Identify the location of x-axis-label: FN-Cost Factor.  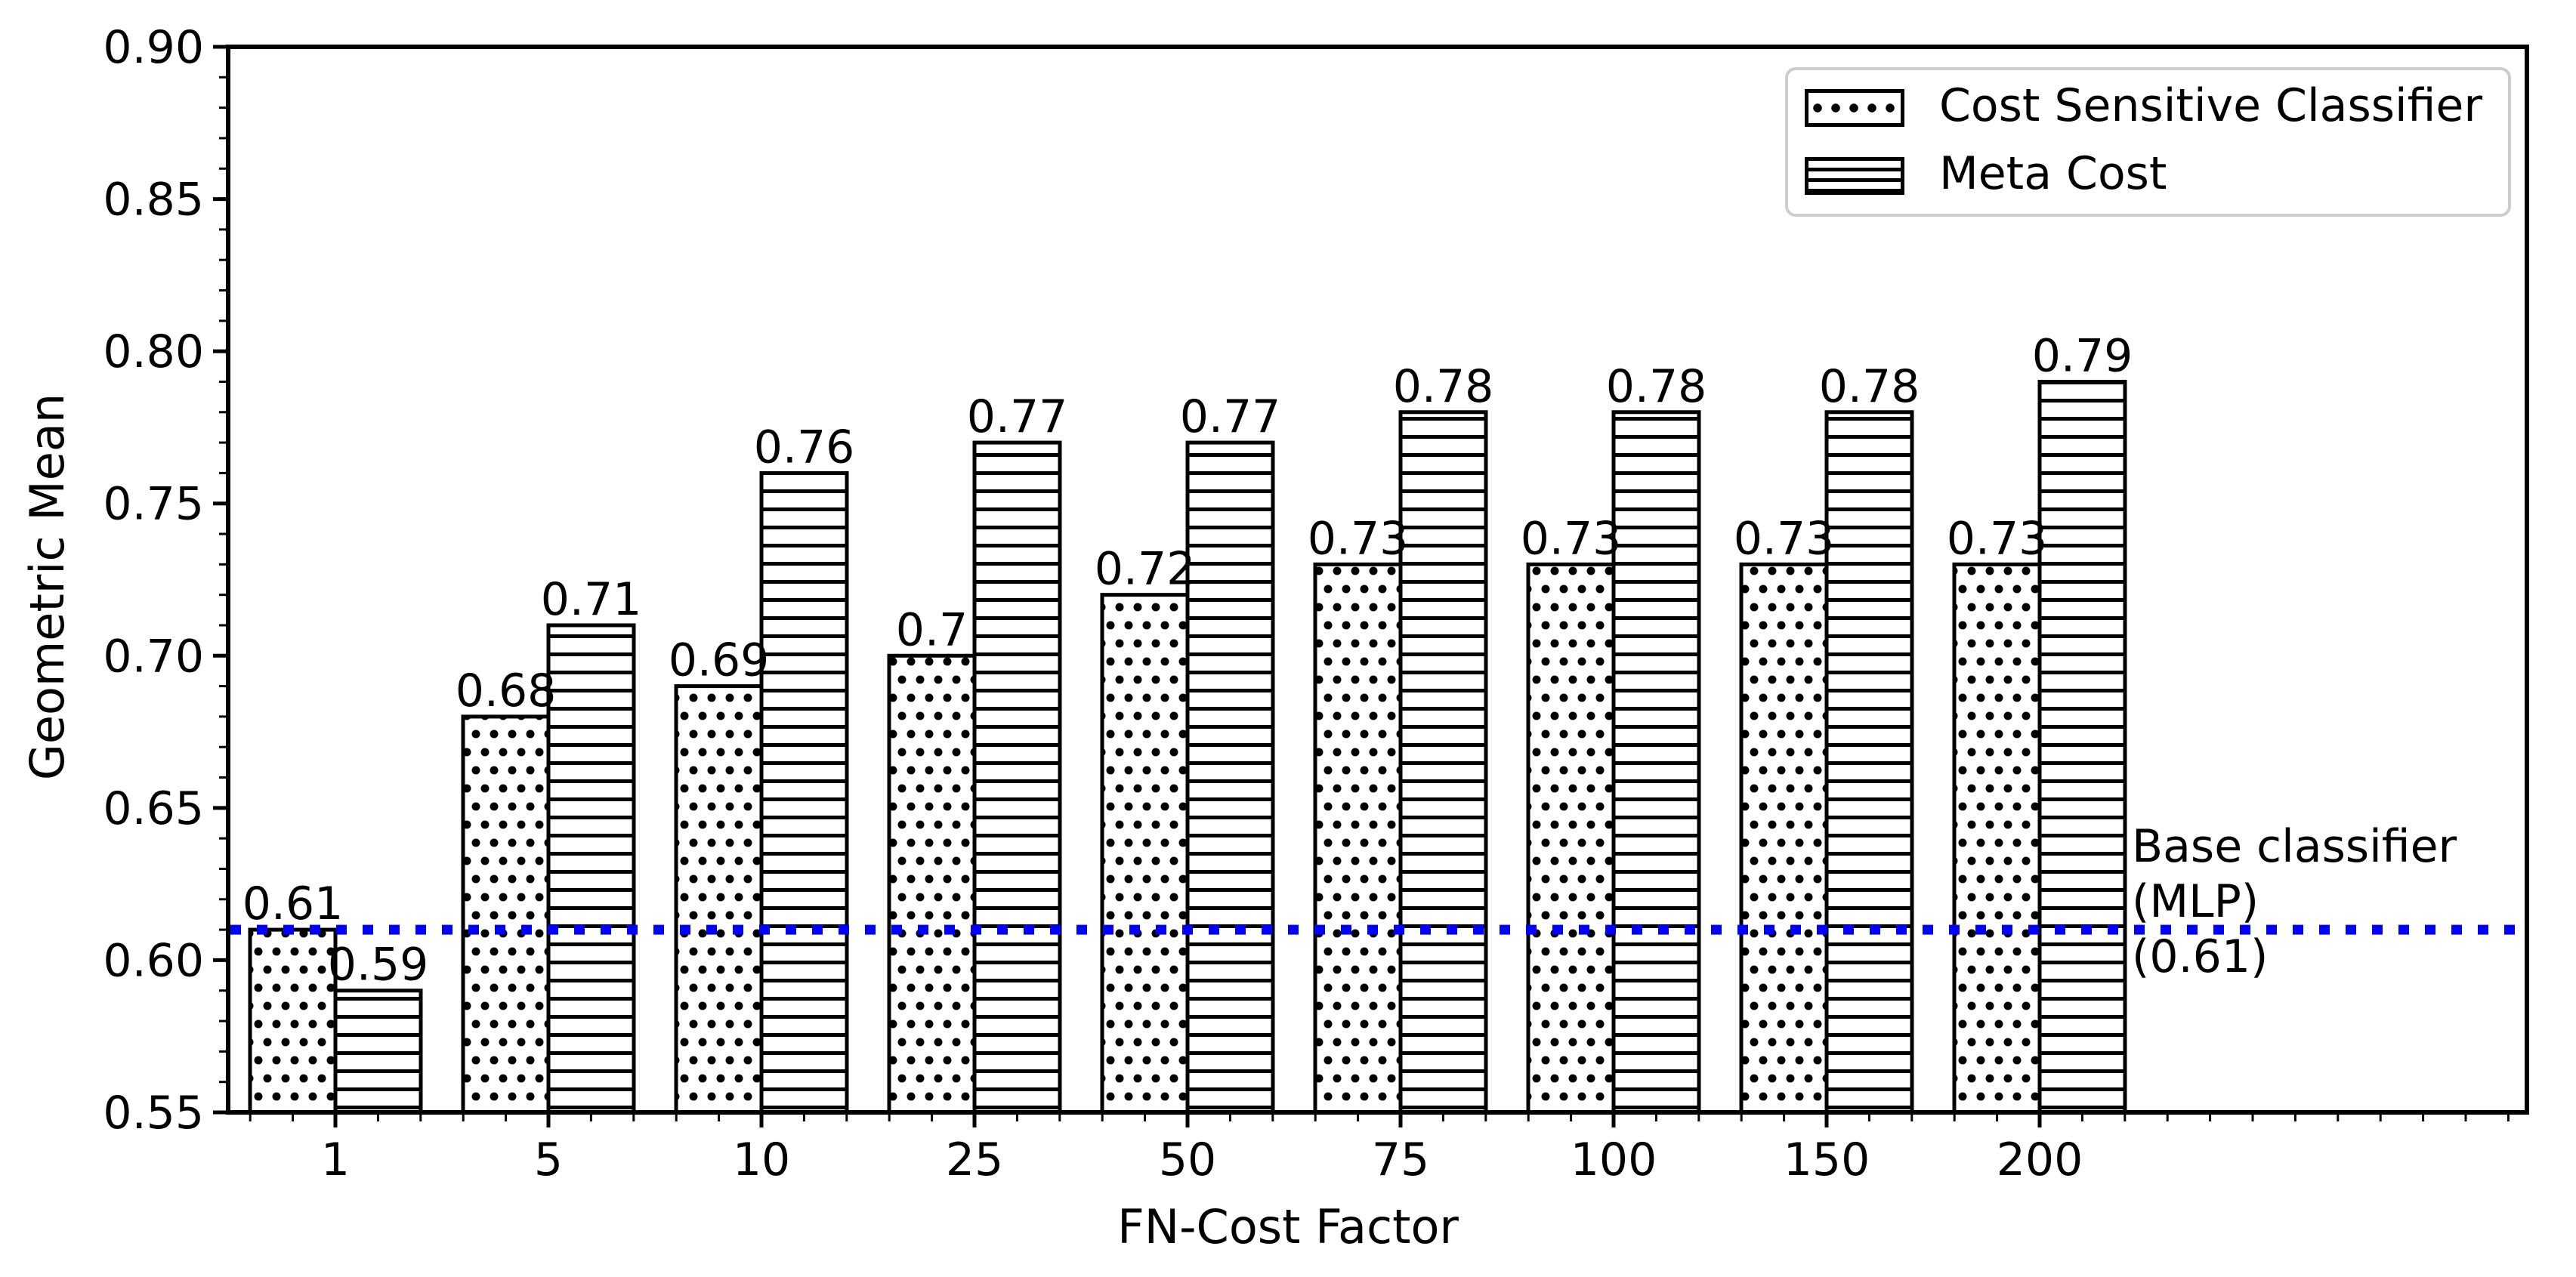
(1288, 1227).